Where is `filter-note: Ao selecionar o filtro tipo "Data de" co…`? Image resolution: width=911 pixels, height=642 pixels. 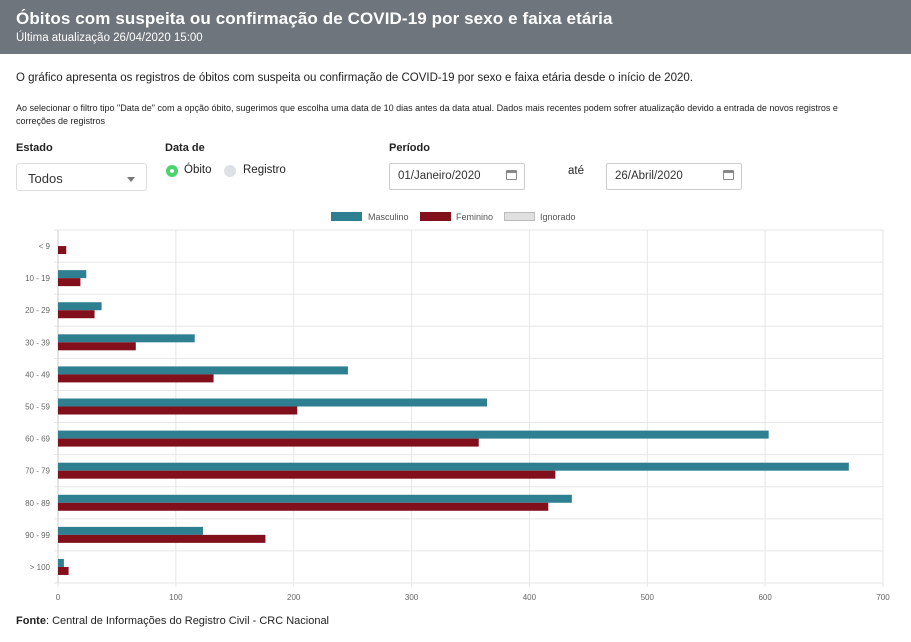 filter-note: Ao selecionar o filtro tipo "Data de" co… is located at coordinates (427, 114).